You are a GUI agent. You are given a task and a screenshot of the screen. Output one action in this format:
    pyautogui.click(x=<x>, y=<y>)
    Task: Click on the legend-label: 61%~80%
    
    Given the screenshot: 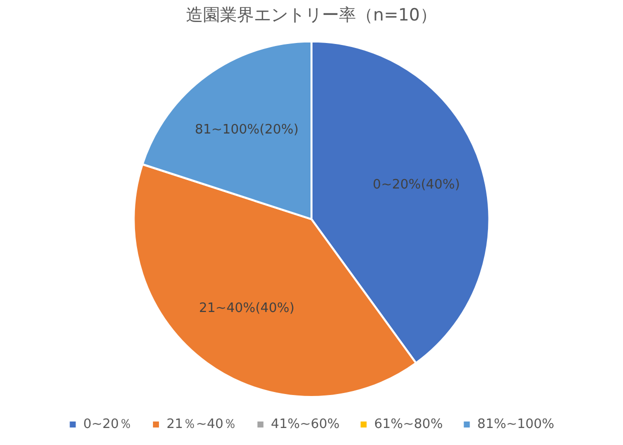 What is the action you would take?
    pyautogui.click(x=408, y=424)
    